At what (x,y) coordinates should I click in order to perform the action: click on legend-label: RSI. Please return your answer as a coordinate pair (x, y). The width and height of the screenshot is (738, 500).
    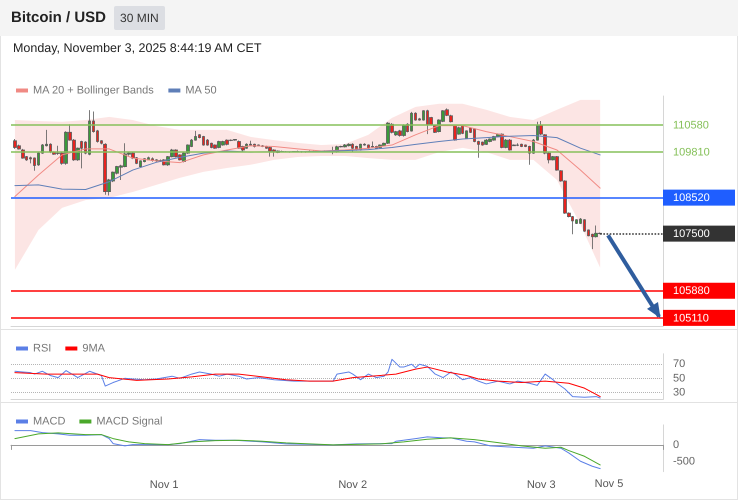
    Looking at the image, I should click on (42, 348).